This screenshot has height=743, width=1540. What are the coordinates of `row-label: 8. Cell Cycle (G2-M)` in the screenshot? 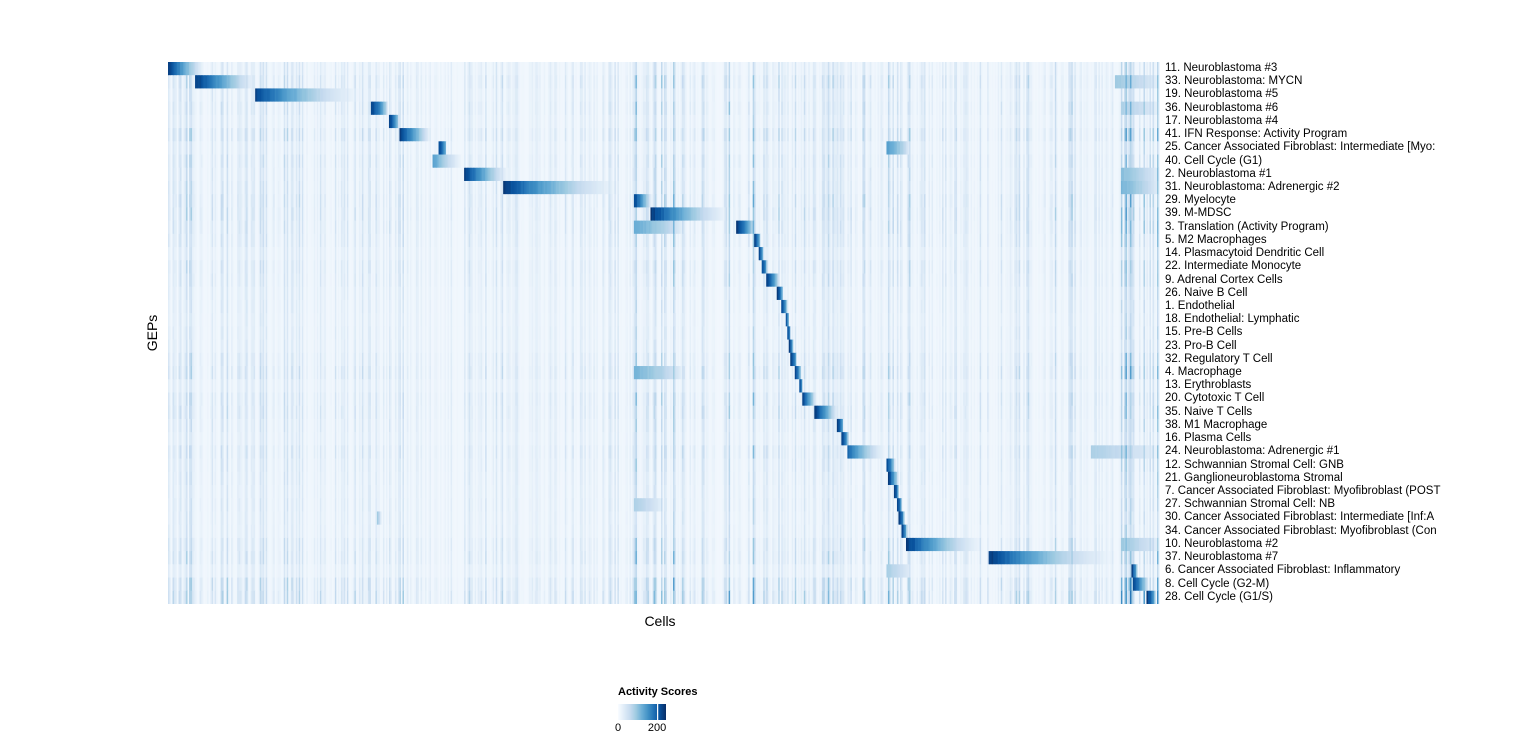 It's located at (1217, 583).